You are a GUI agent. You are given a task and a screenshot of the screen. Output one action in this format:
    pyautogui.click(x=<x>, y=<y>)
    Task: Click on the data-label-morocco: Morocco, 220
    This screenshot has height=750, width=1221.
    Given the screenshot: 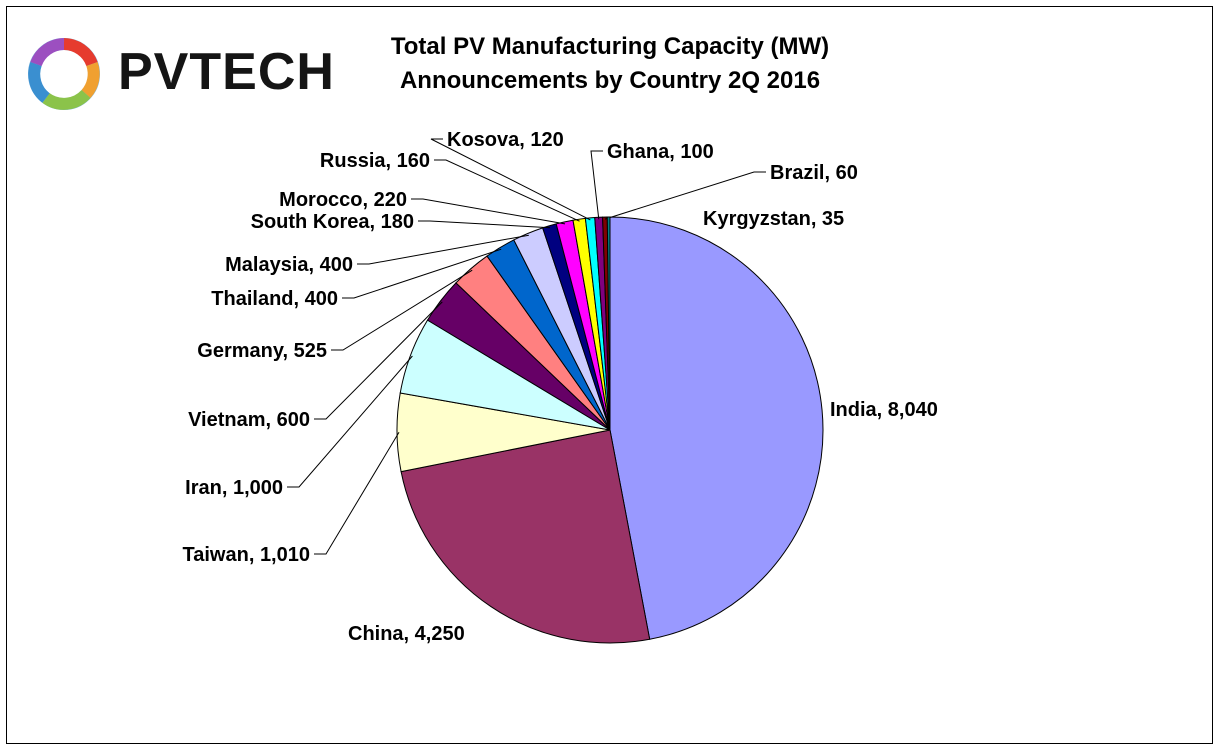 What is the action you would take?
    pyautogui.click(x=343, y=200)
    